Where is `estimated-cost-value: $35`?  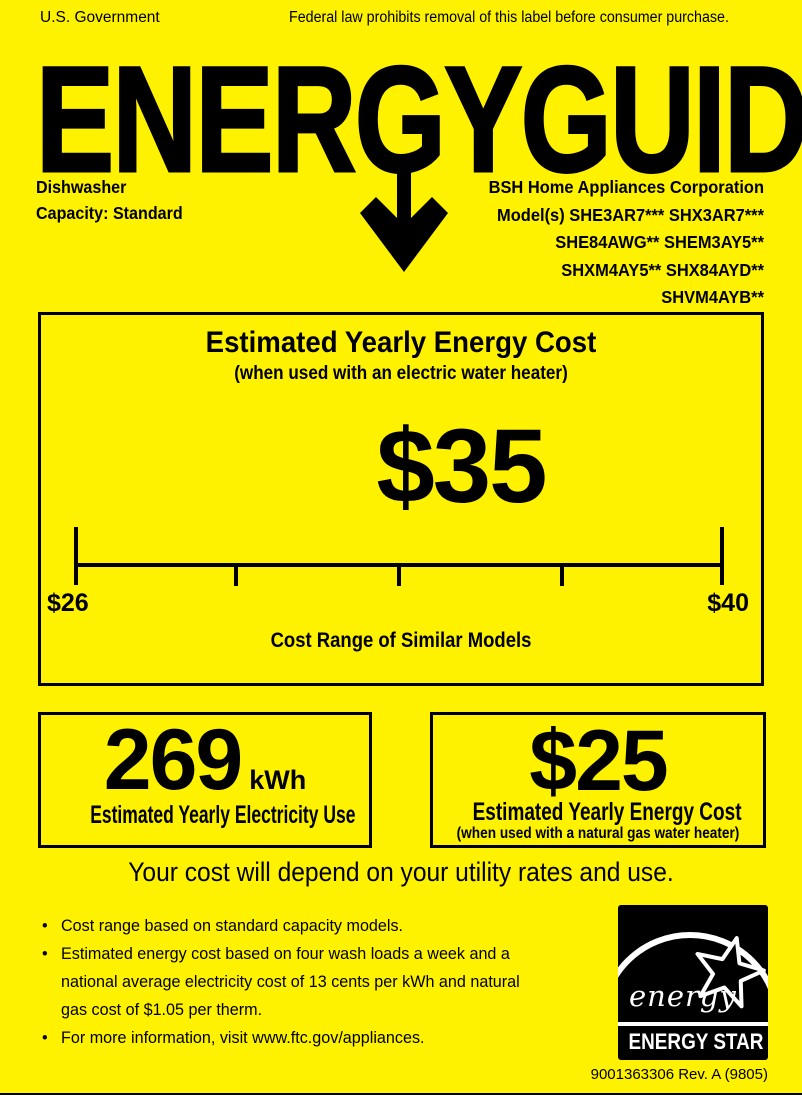
estimated-cost-value: $35 is located at coordinates (461, 466).